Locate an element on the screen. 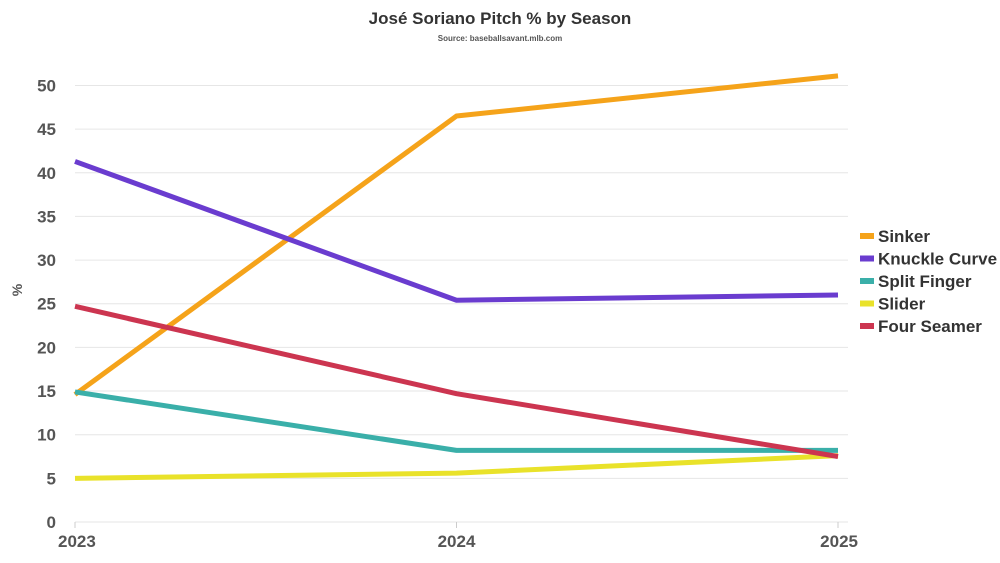 Image resolution: width=1000 pixels, height=563 pixels. series-line-split-finger is located at coordinates (456, 421).